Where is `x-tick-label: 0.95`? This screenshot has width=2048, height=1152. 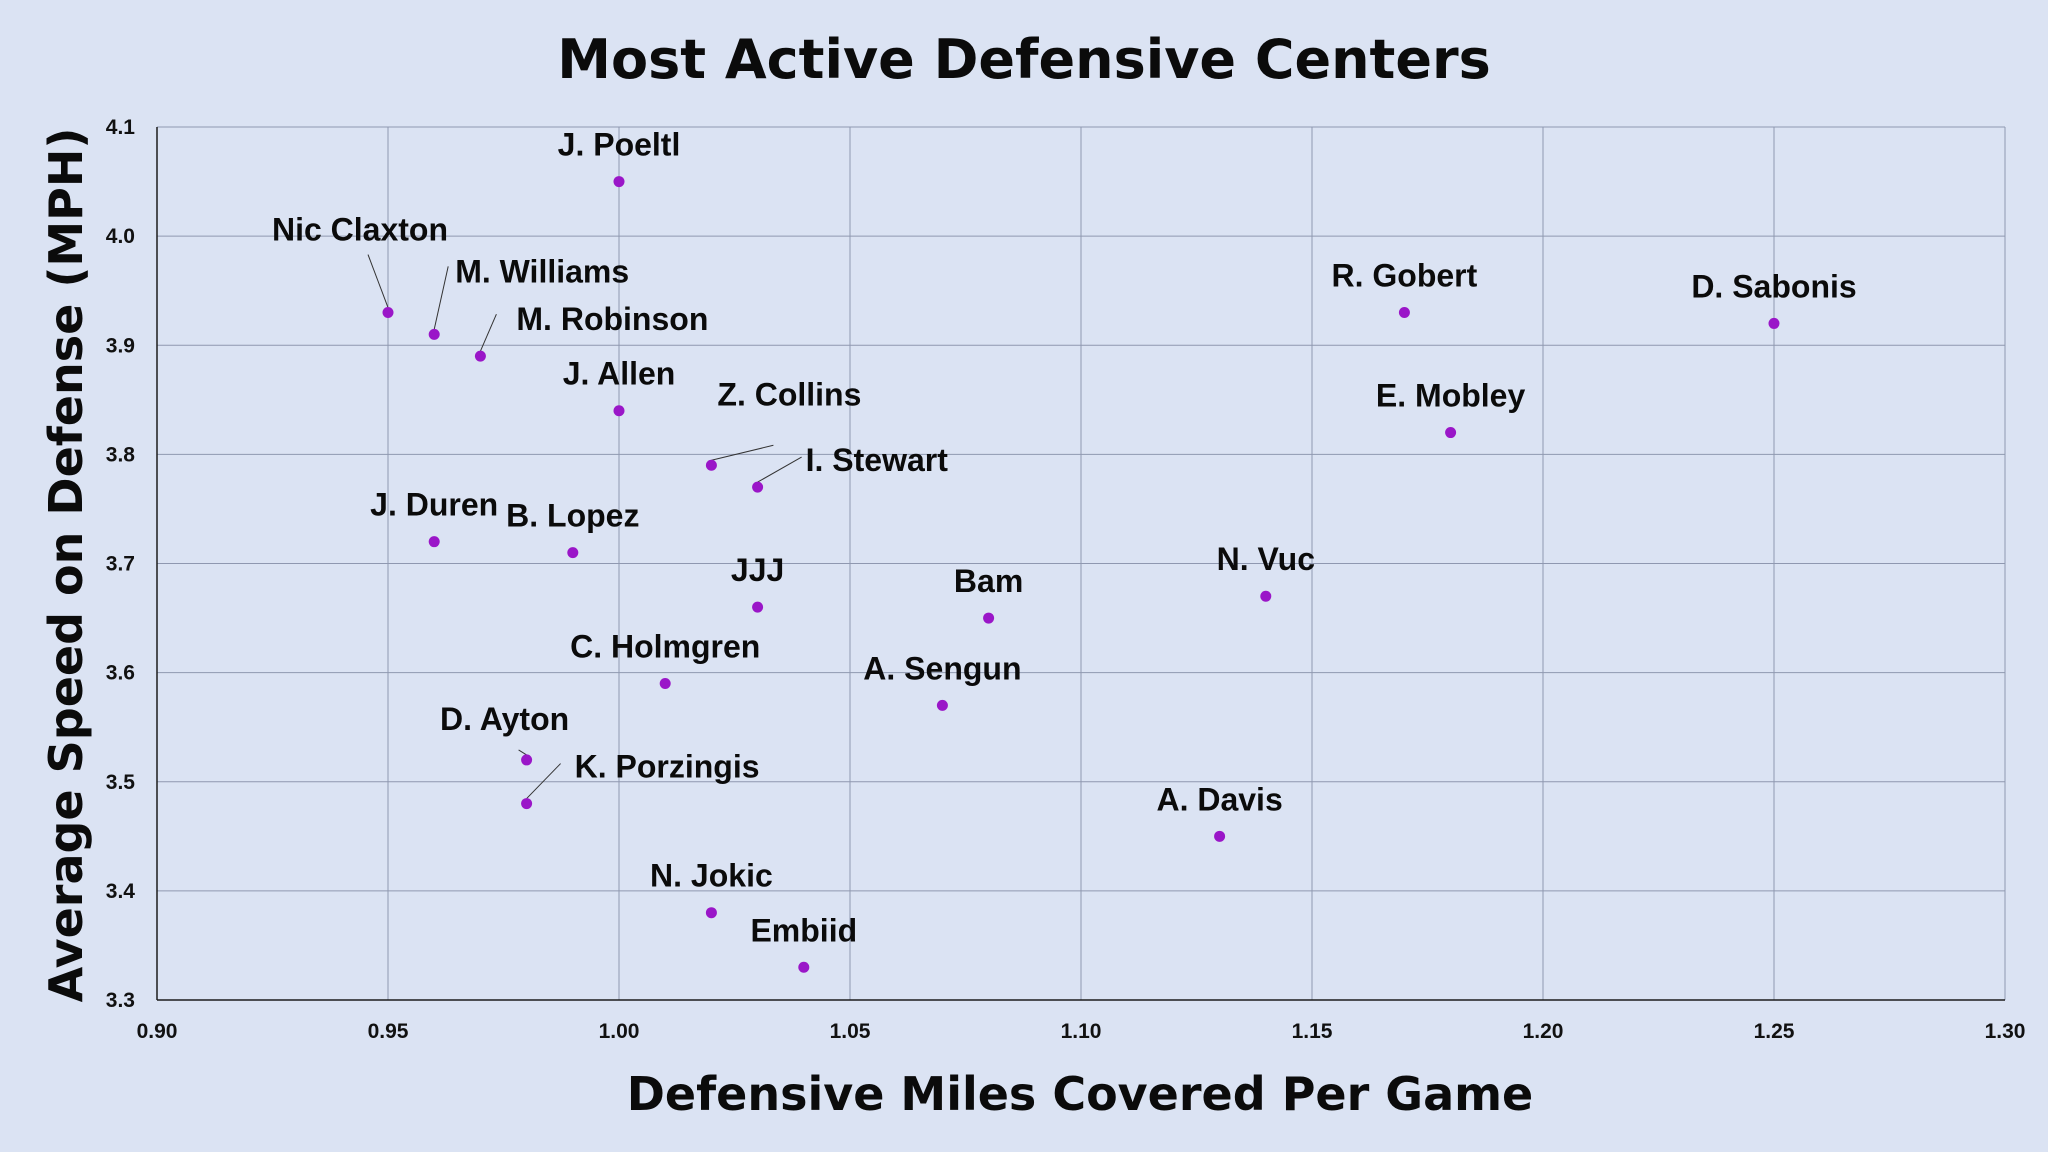
x-tick-label: 0.95 is located at coordinates (388, 1031).